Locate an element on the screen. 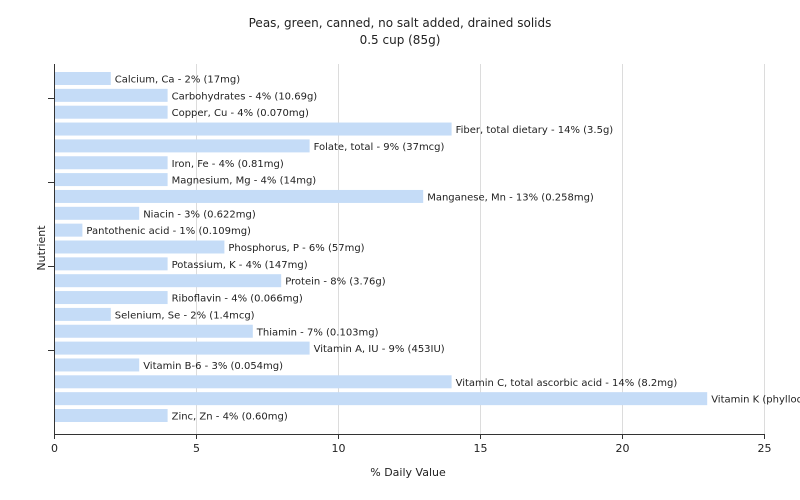 Image resolution: width=800 pixels, height=500 pixels. bar-label: Zinc, Zn - 4% (0.60mg) is located at coordinates (230, 417).